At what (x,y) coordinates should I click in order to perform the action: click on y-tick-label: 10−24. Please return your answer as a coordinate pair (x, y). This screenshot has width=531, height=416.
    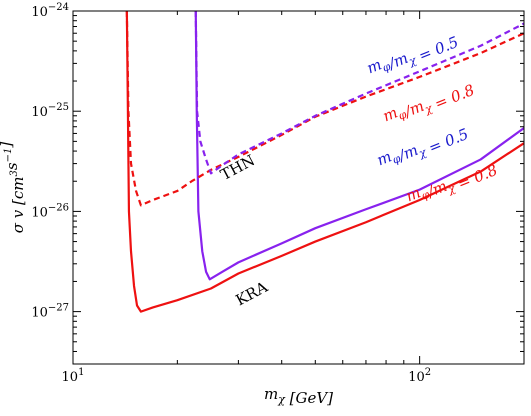
    Looking at the image, I should click on (50, 11).